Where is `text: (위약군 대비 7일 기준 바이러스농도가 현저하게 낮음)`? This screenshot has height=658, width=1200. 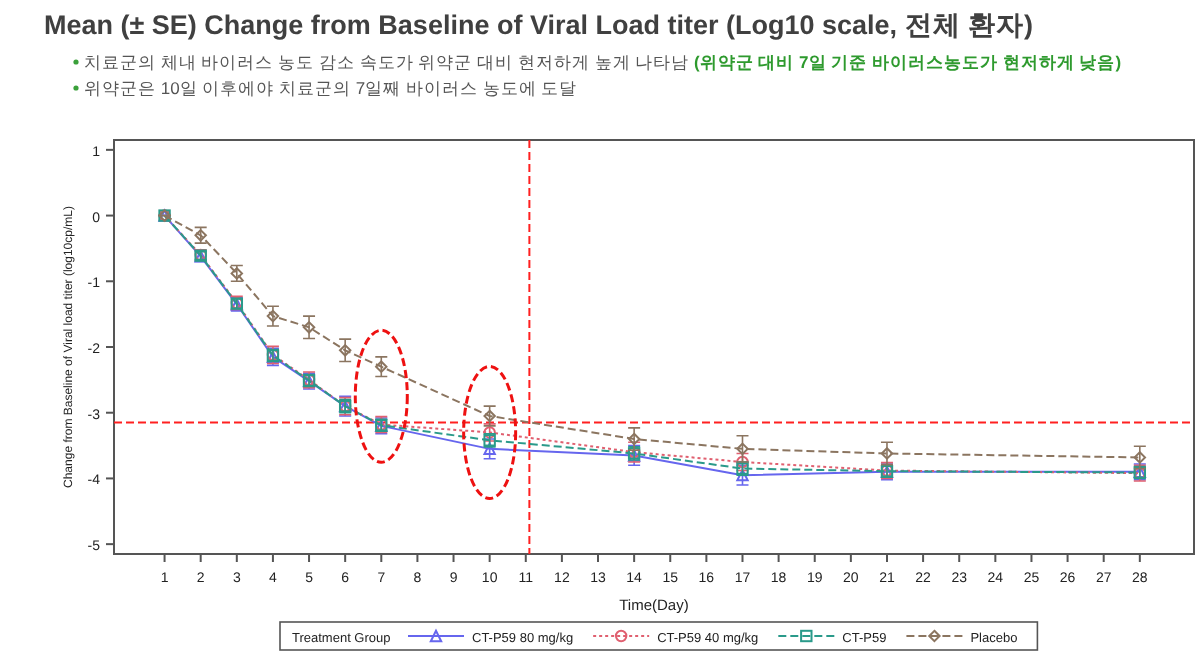
text: (위약군 대비 7일 기준 바이러스농도가 현저하게 낮음) is located at coordinates (907, 62).